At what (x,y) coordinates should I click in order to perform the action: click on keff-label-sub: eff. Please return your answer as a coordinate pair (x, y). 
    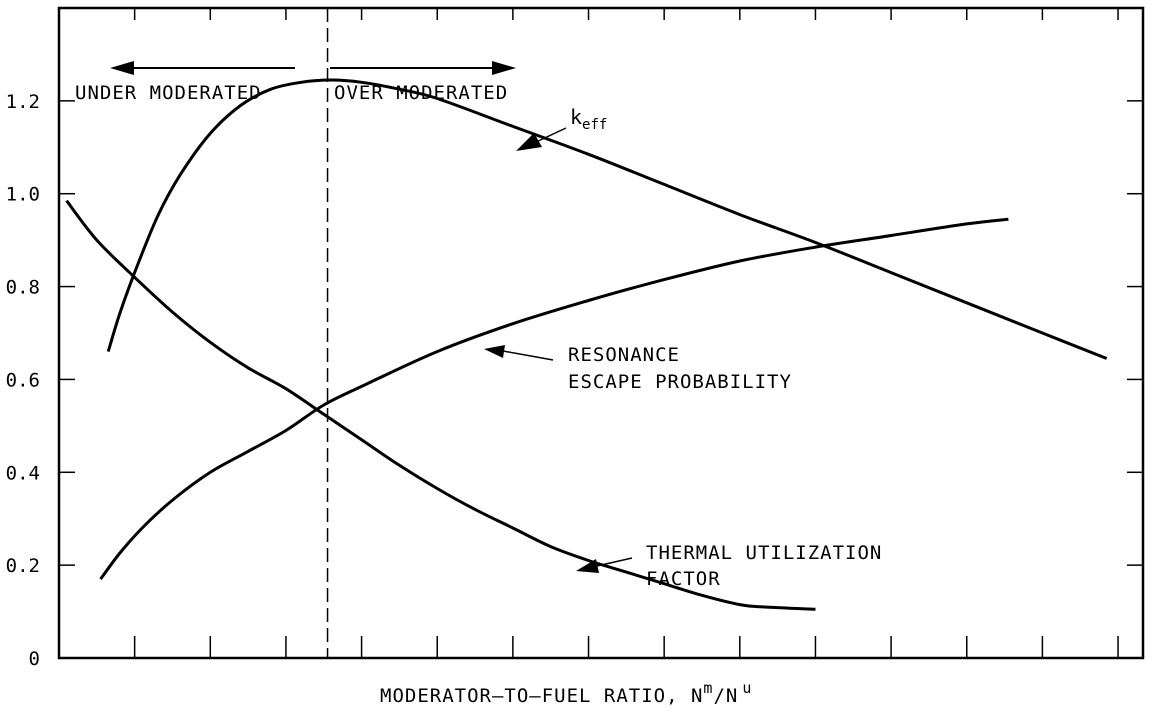
    Looking at the image, I should click on (594, 125).